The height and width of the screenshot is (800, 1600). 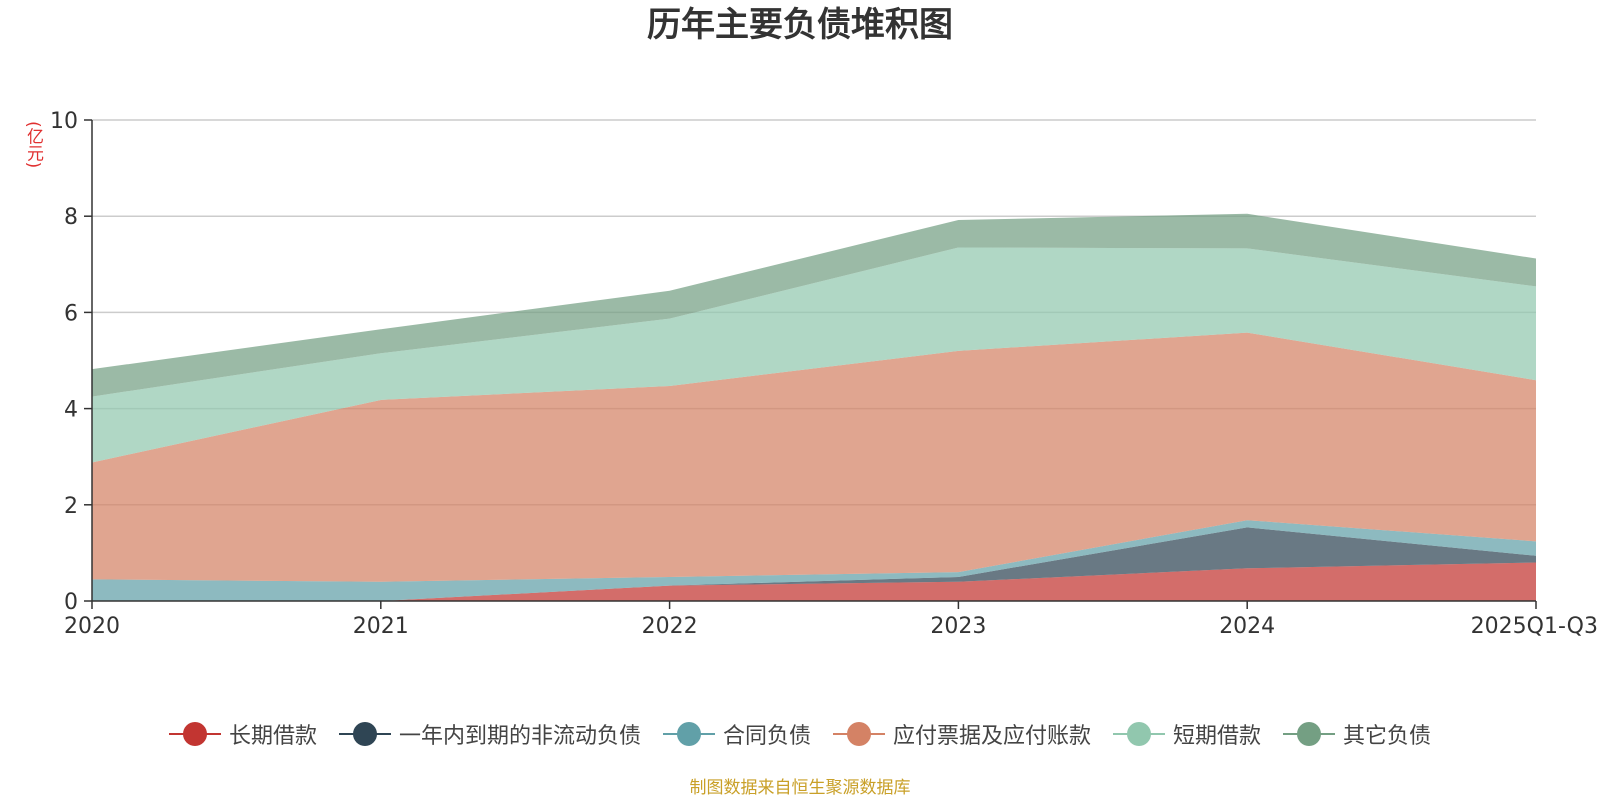 I want to click on legend-label: 其它负债, so click(x=1387, y=736).